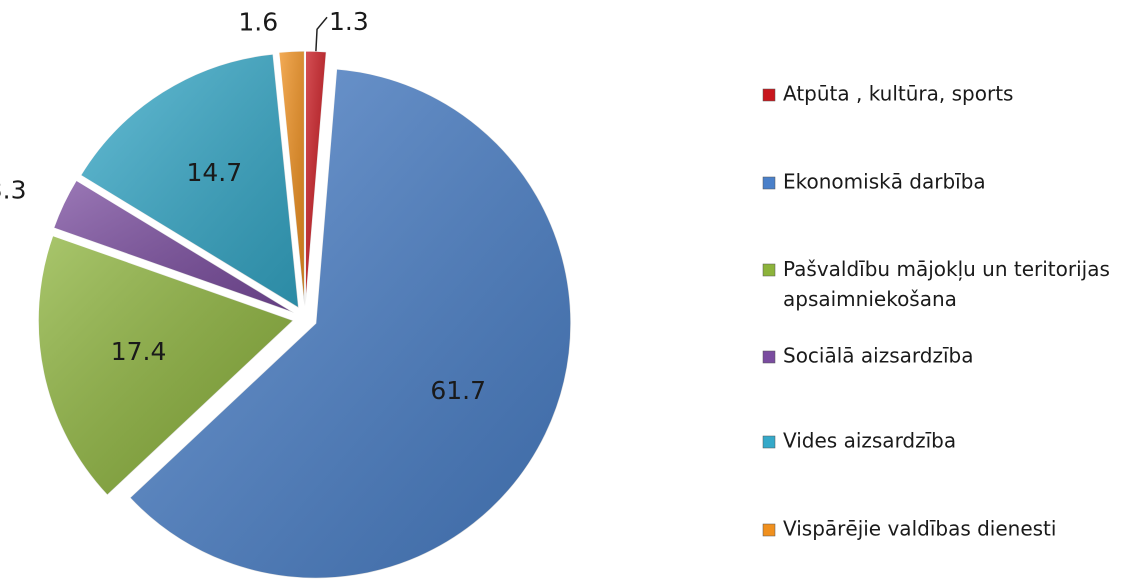  What do you see at coordinates (321, 34) in the screenshot?
I see `leader-line` at bounding box center [321, 34].